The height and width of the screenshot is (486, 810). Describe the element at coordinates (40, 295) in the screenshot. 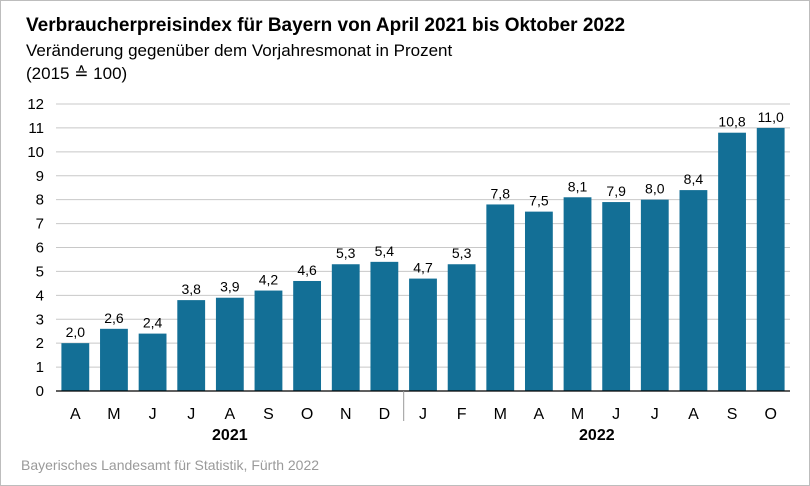

I see `y-tick-label: 4` at that location.